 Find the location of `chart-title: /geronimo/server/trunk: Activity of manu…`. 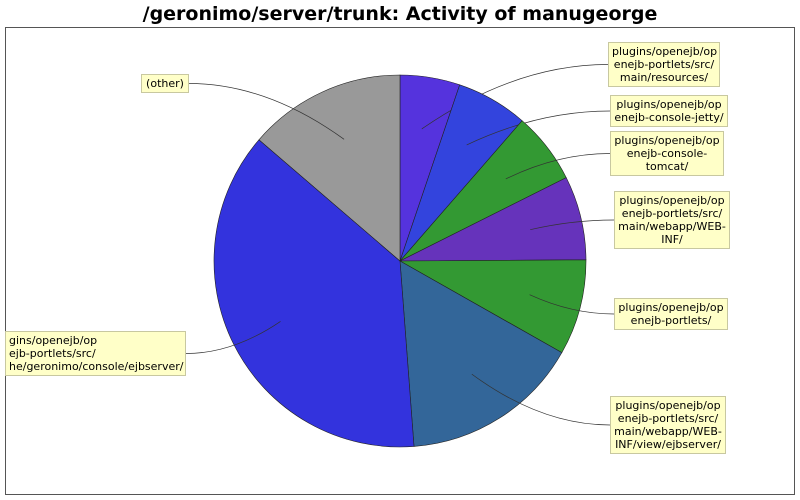

chart-title: /geronimo/server/trunk: Activity of manu… is located at coordinates (400, 14).